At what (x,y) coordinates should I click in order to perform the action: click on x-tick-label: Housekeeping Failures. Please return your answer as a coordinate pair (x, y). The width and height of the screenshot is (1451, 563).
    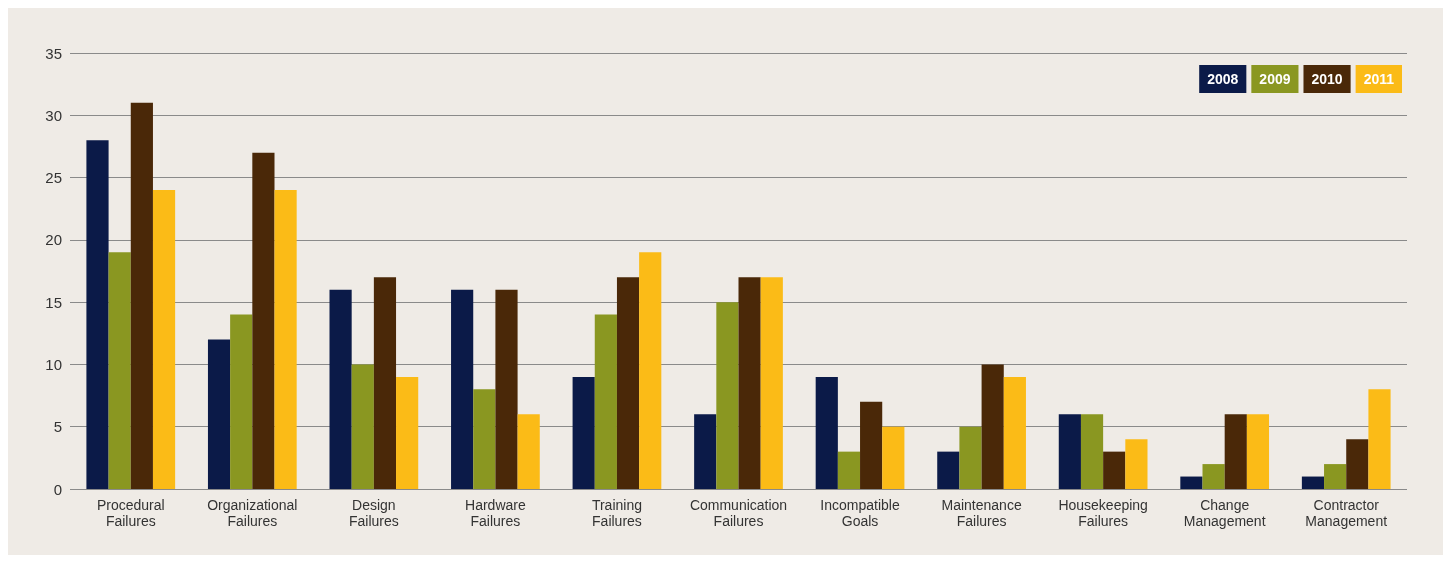
    Looking at the image, I should click on (1103, 513).